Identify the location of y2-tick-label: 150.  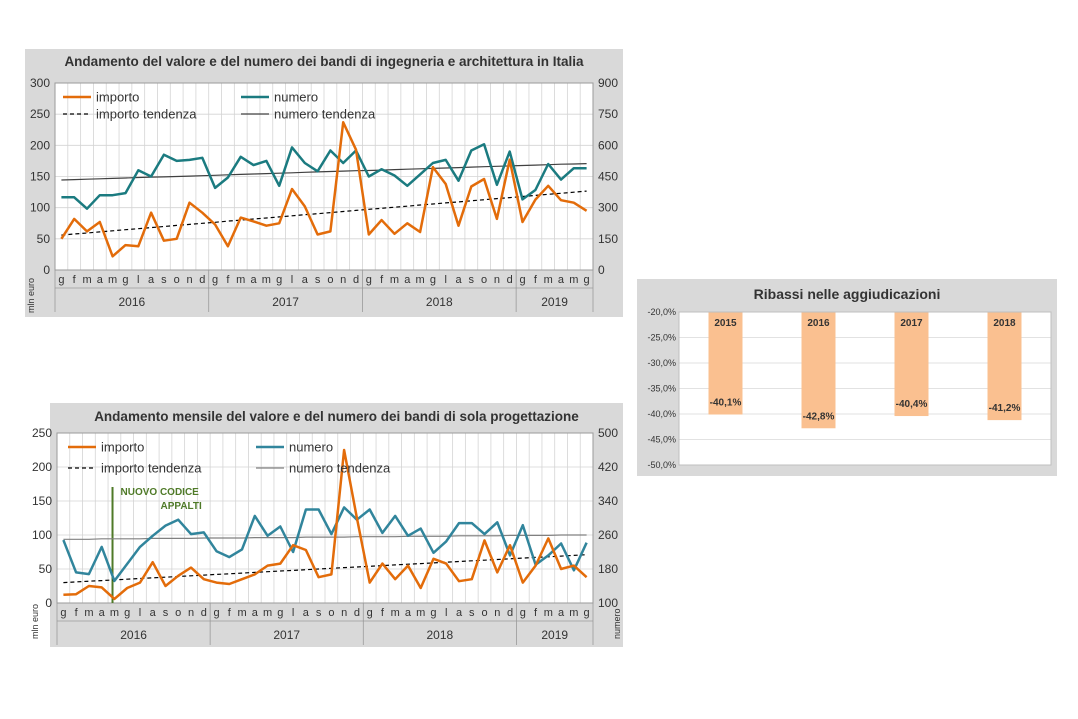
(608, 239).